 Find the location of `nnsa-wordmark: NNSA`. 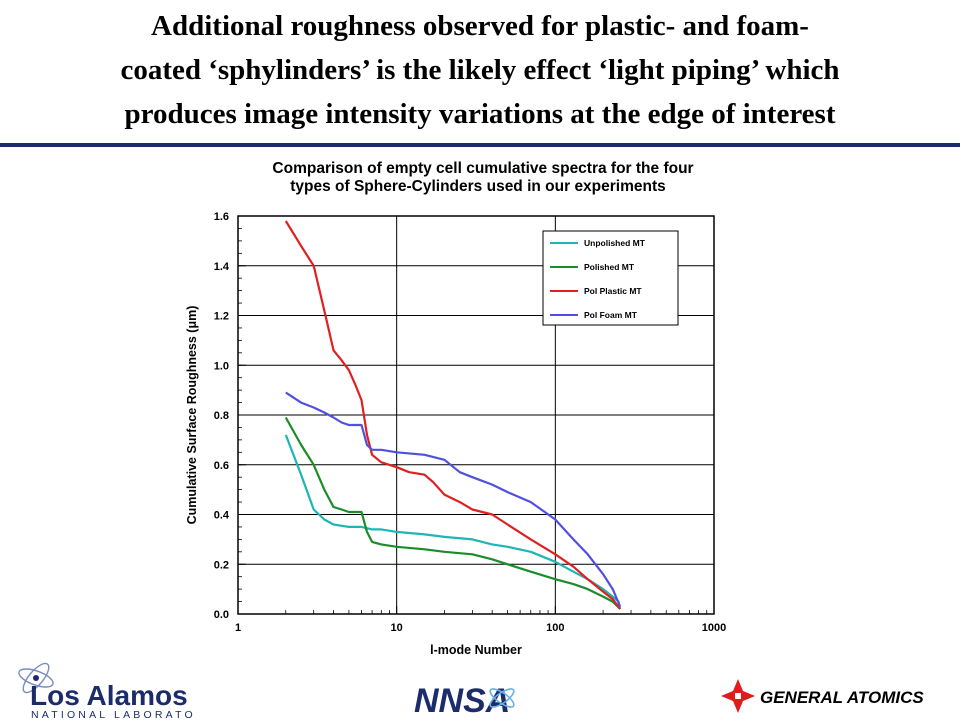

nnsa-wordmark: NNSA is located at coordinates (462, 701).